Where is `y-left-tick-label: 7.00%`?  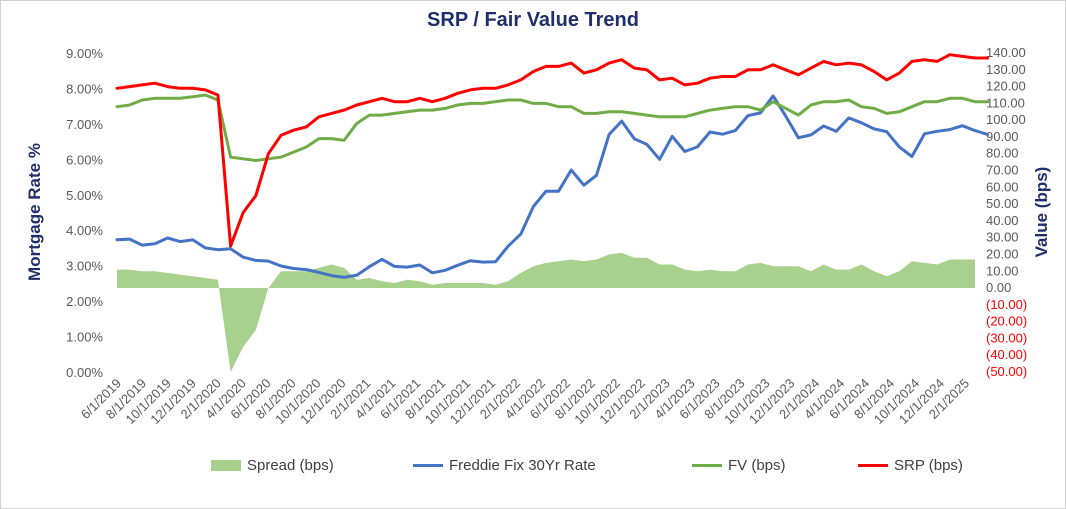 y-left-tick-label: 7.00% is located at coordinates (84, 124).